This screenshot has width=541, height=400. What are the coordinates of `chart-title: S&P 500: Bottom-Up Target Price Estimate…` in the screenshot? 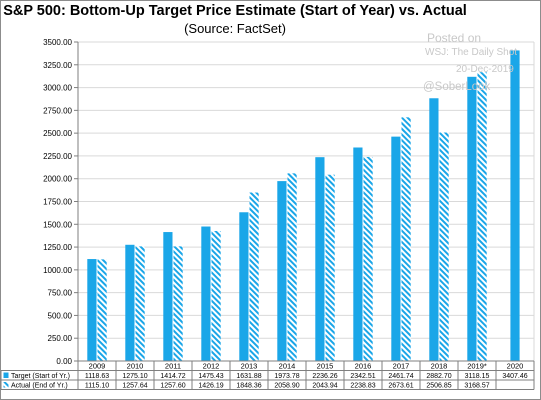 It's located at (235, 11).